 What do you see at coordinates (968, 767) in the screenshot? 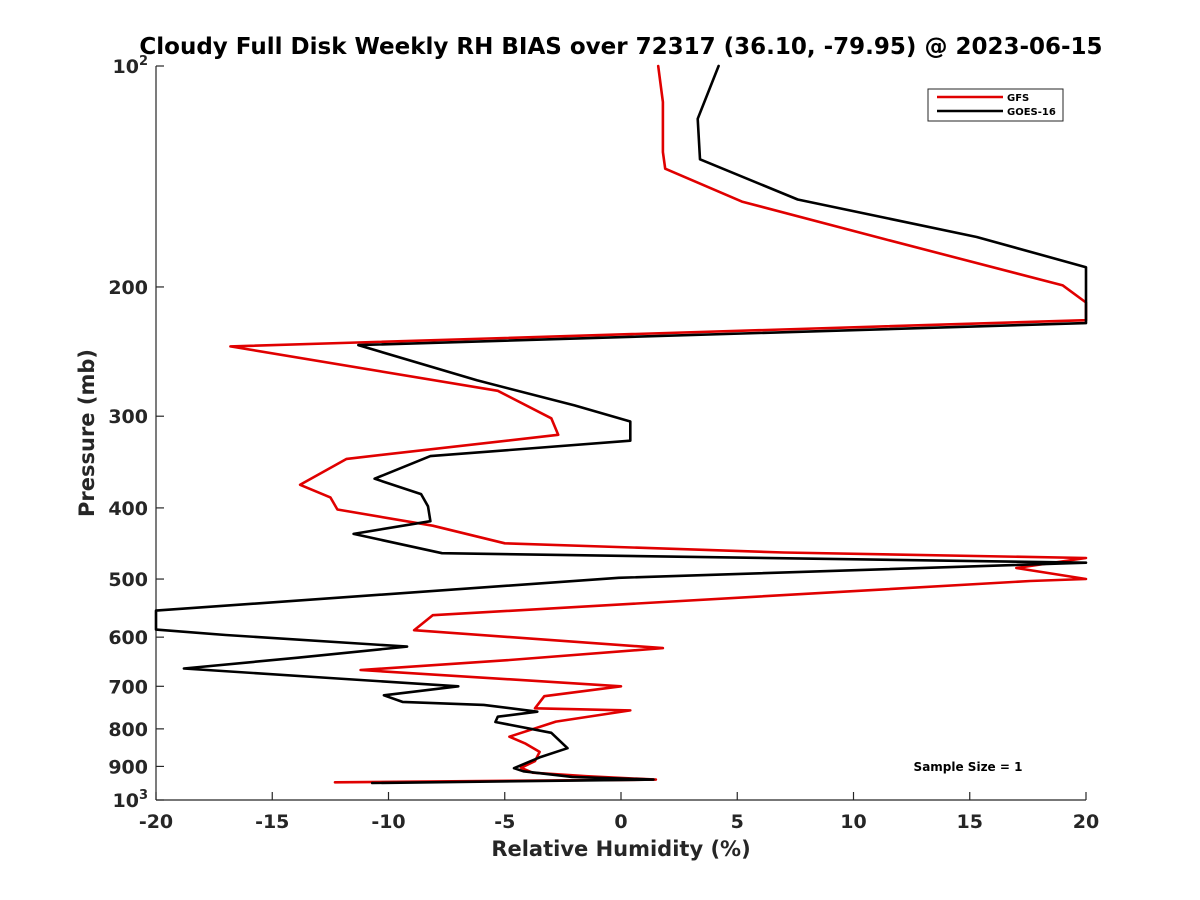
I see `sample-size-annotation: Sample Size = 1` at bounding box center [968, 767].